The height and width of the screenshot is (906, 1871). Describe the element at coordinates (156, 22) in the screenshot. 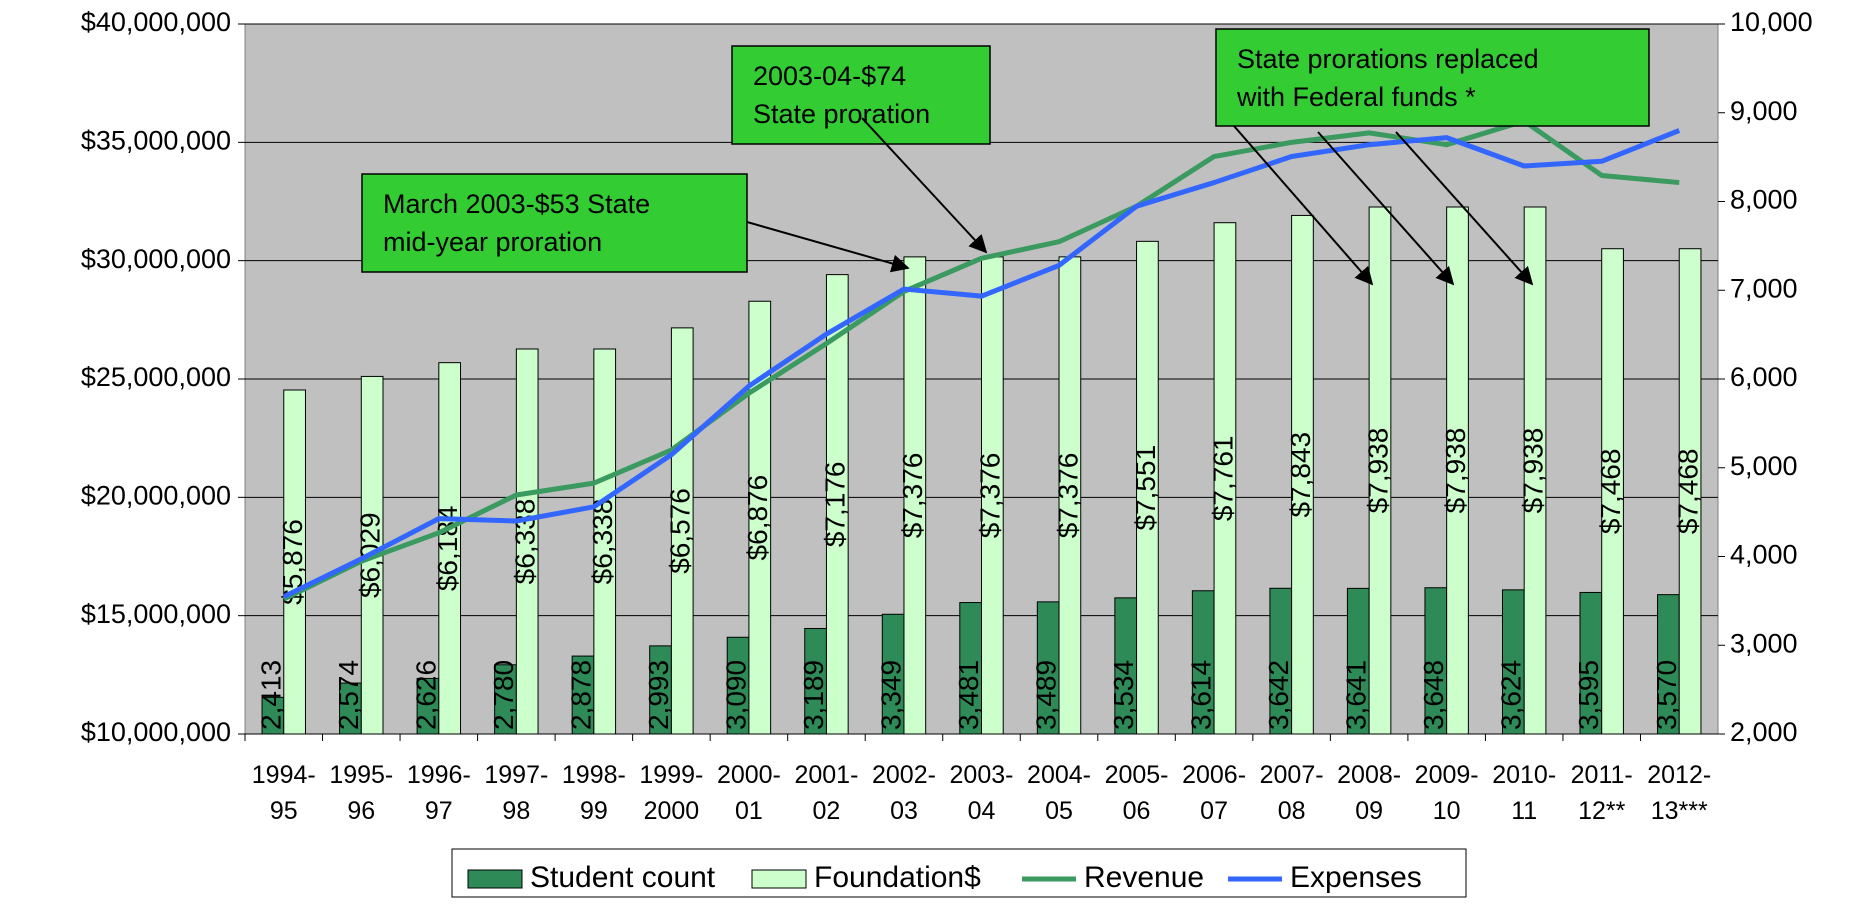

I see `y-tick-label: $40,000,000` at that location.